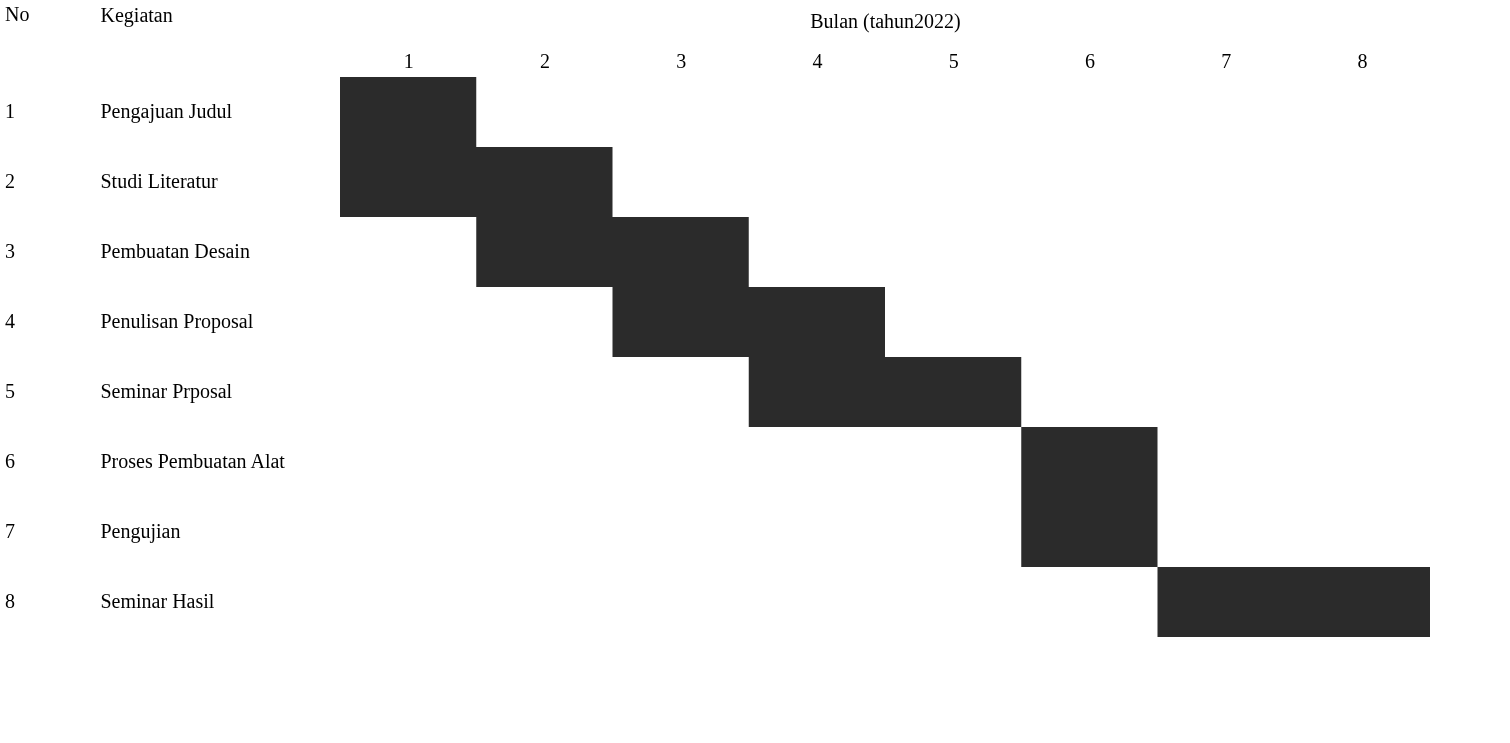 The height and width of the screenshot is (743, 1510). I want to click on text: 4, so click(10, 321).